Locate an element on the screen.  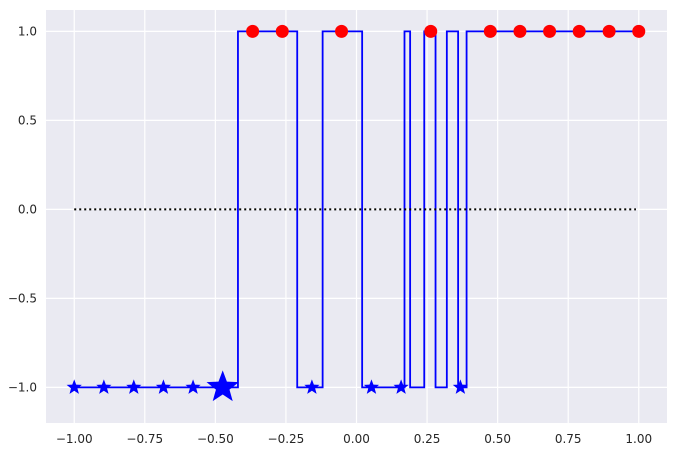
x-tick-label: −0.50 is located at coordinates (215, 439).